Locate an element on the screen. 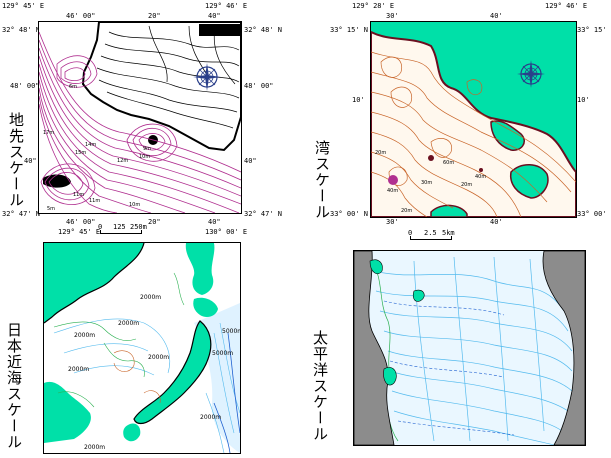 The width and height of the screenshot is (611, 458). bay-top-left-coord: 129° 28' E is located at coordinates (373, 6).